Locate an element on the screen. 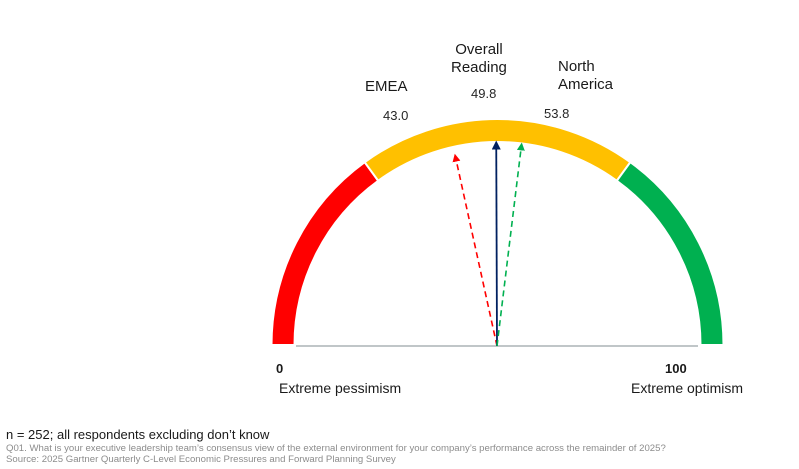 This screenshot has width=799, height=469. na-line1: North is located at coordinates (576, 66).